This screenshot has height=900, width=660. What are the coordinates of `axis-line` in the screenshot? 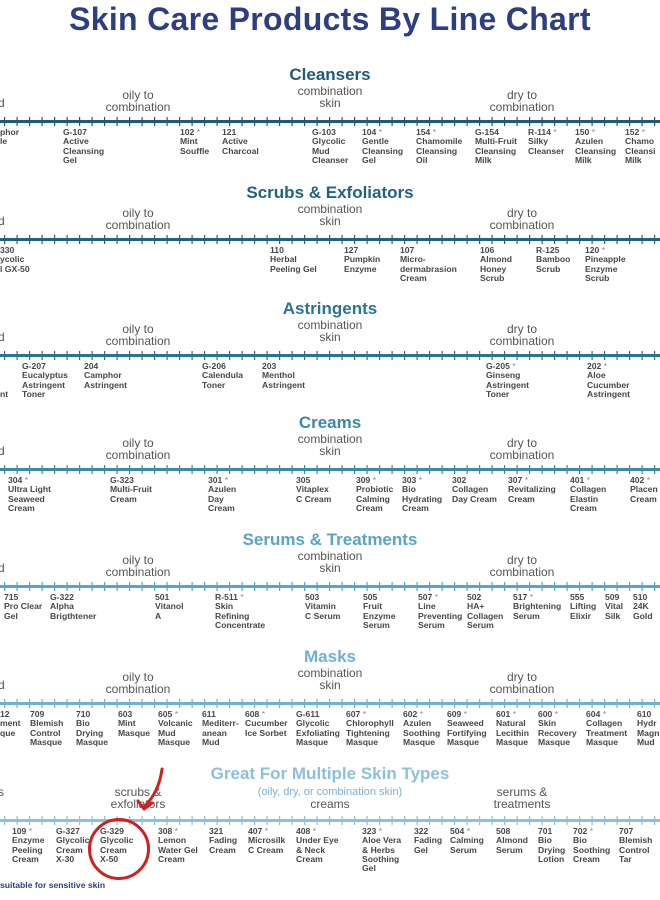 It's located at (330, 703).